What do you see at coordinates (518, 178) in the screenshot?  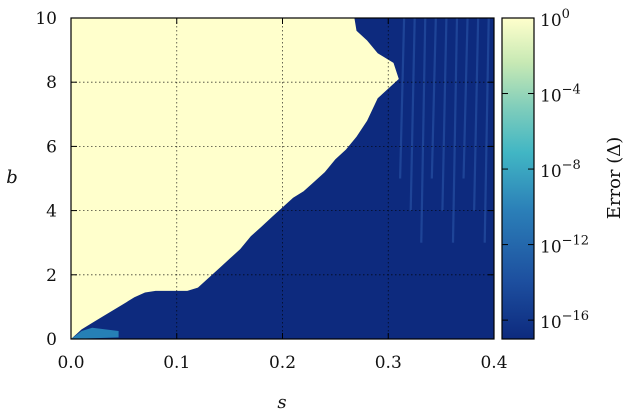 I see `colorbar` at bounding box center [518, 178].